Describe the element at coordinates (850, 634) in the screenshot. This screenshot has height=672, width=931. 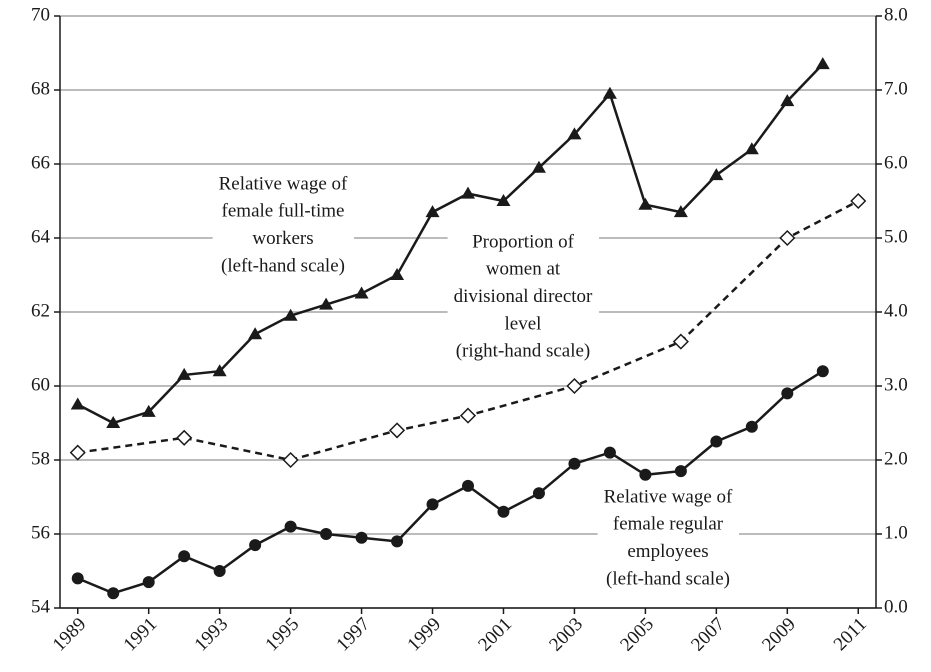
I see `x-tick-label: 2011` at that location.